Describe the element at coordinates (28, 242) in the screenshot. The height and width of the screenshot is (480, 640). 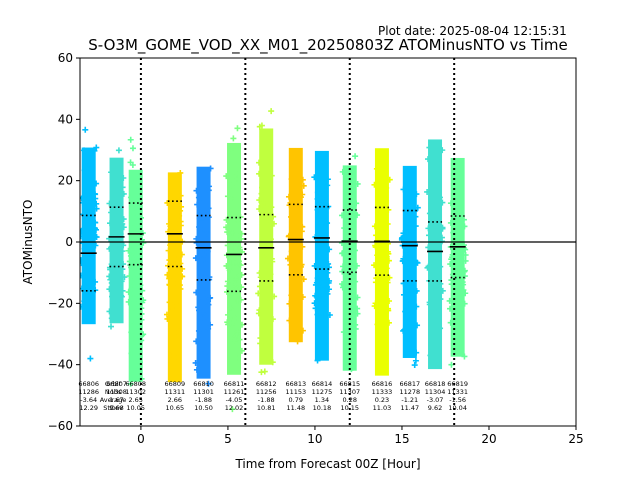
I see `y-axis-label: ATOMinusNTO` at that location.